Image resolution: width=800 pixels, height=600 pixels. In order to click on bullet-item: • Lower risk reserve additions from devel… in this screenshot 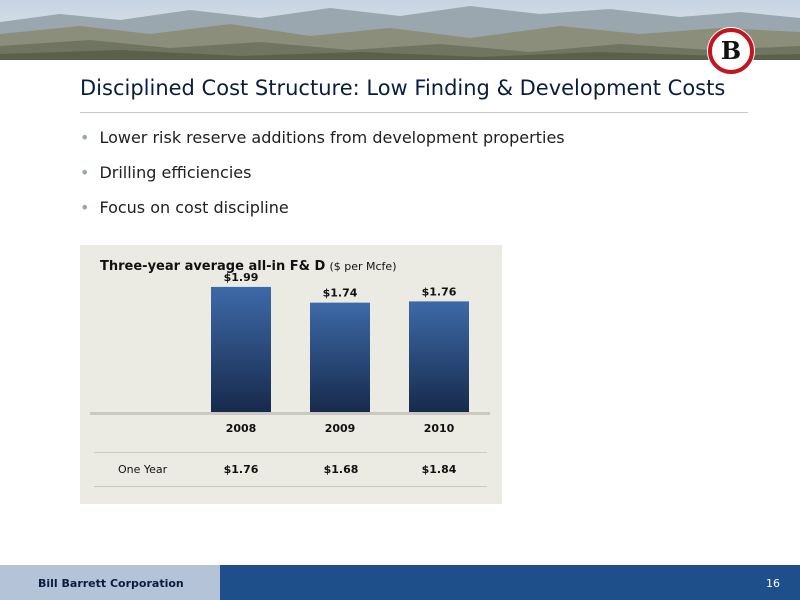, I will do `click(322, 137)`.